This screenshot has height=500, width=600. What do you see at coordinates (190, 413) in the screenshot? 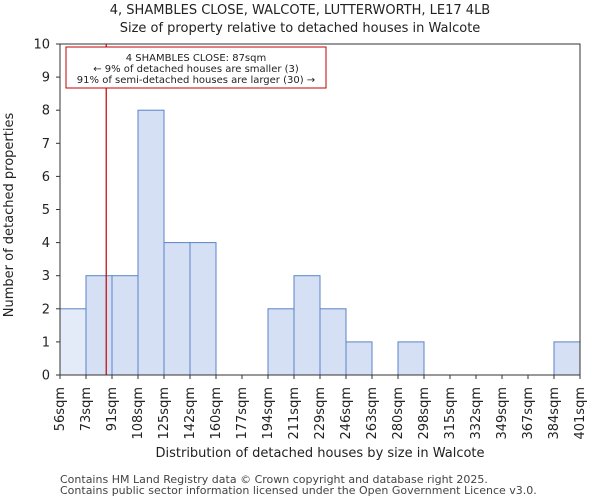
I see `x-tick-label: 142sqm` at bounding box center [190, 413].